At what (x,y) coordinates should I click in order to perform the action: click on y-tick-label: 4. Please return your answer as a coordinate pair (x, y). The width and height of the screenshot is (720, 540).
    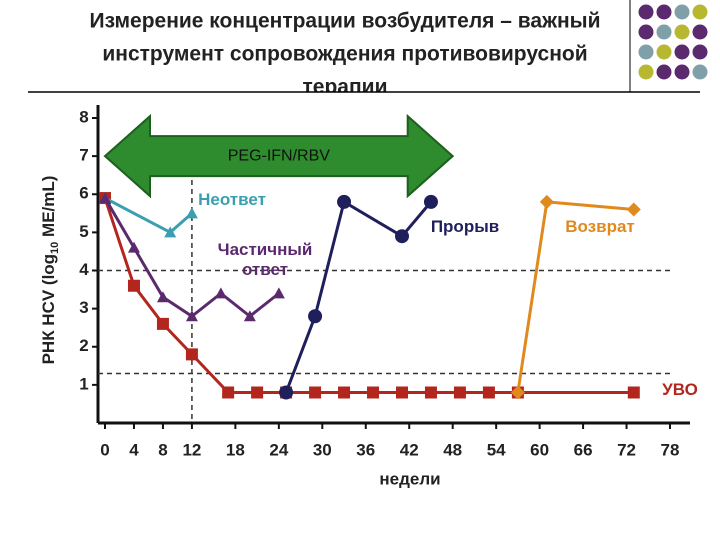
    Looking at the image, I should click on (84, 269).